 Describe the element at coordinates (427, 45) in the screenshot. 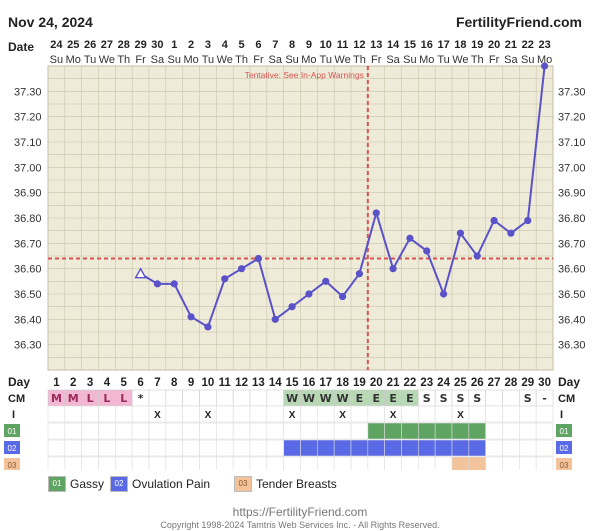

I see `date-label-22: 16` at that location.